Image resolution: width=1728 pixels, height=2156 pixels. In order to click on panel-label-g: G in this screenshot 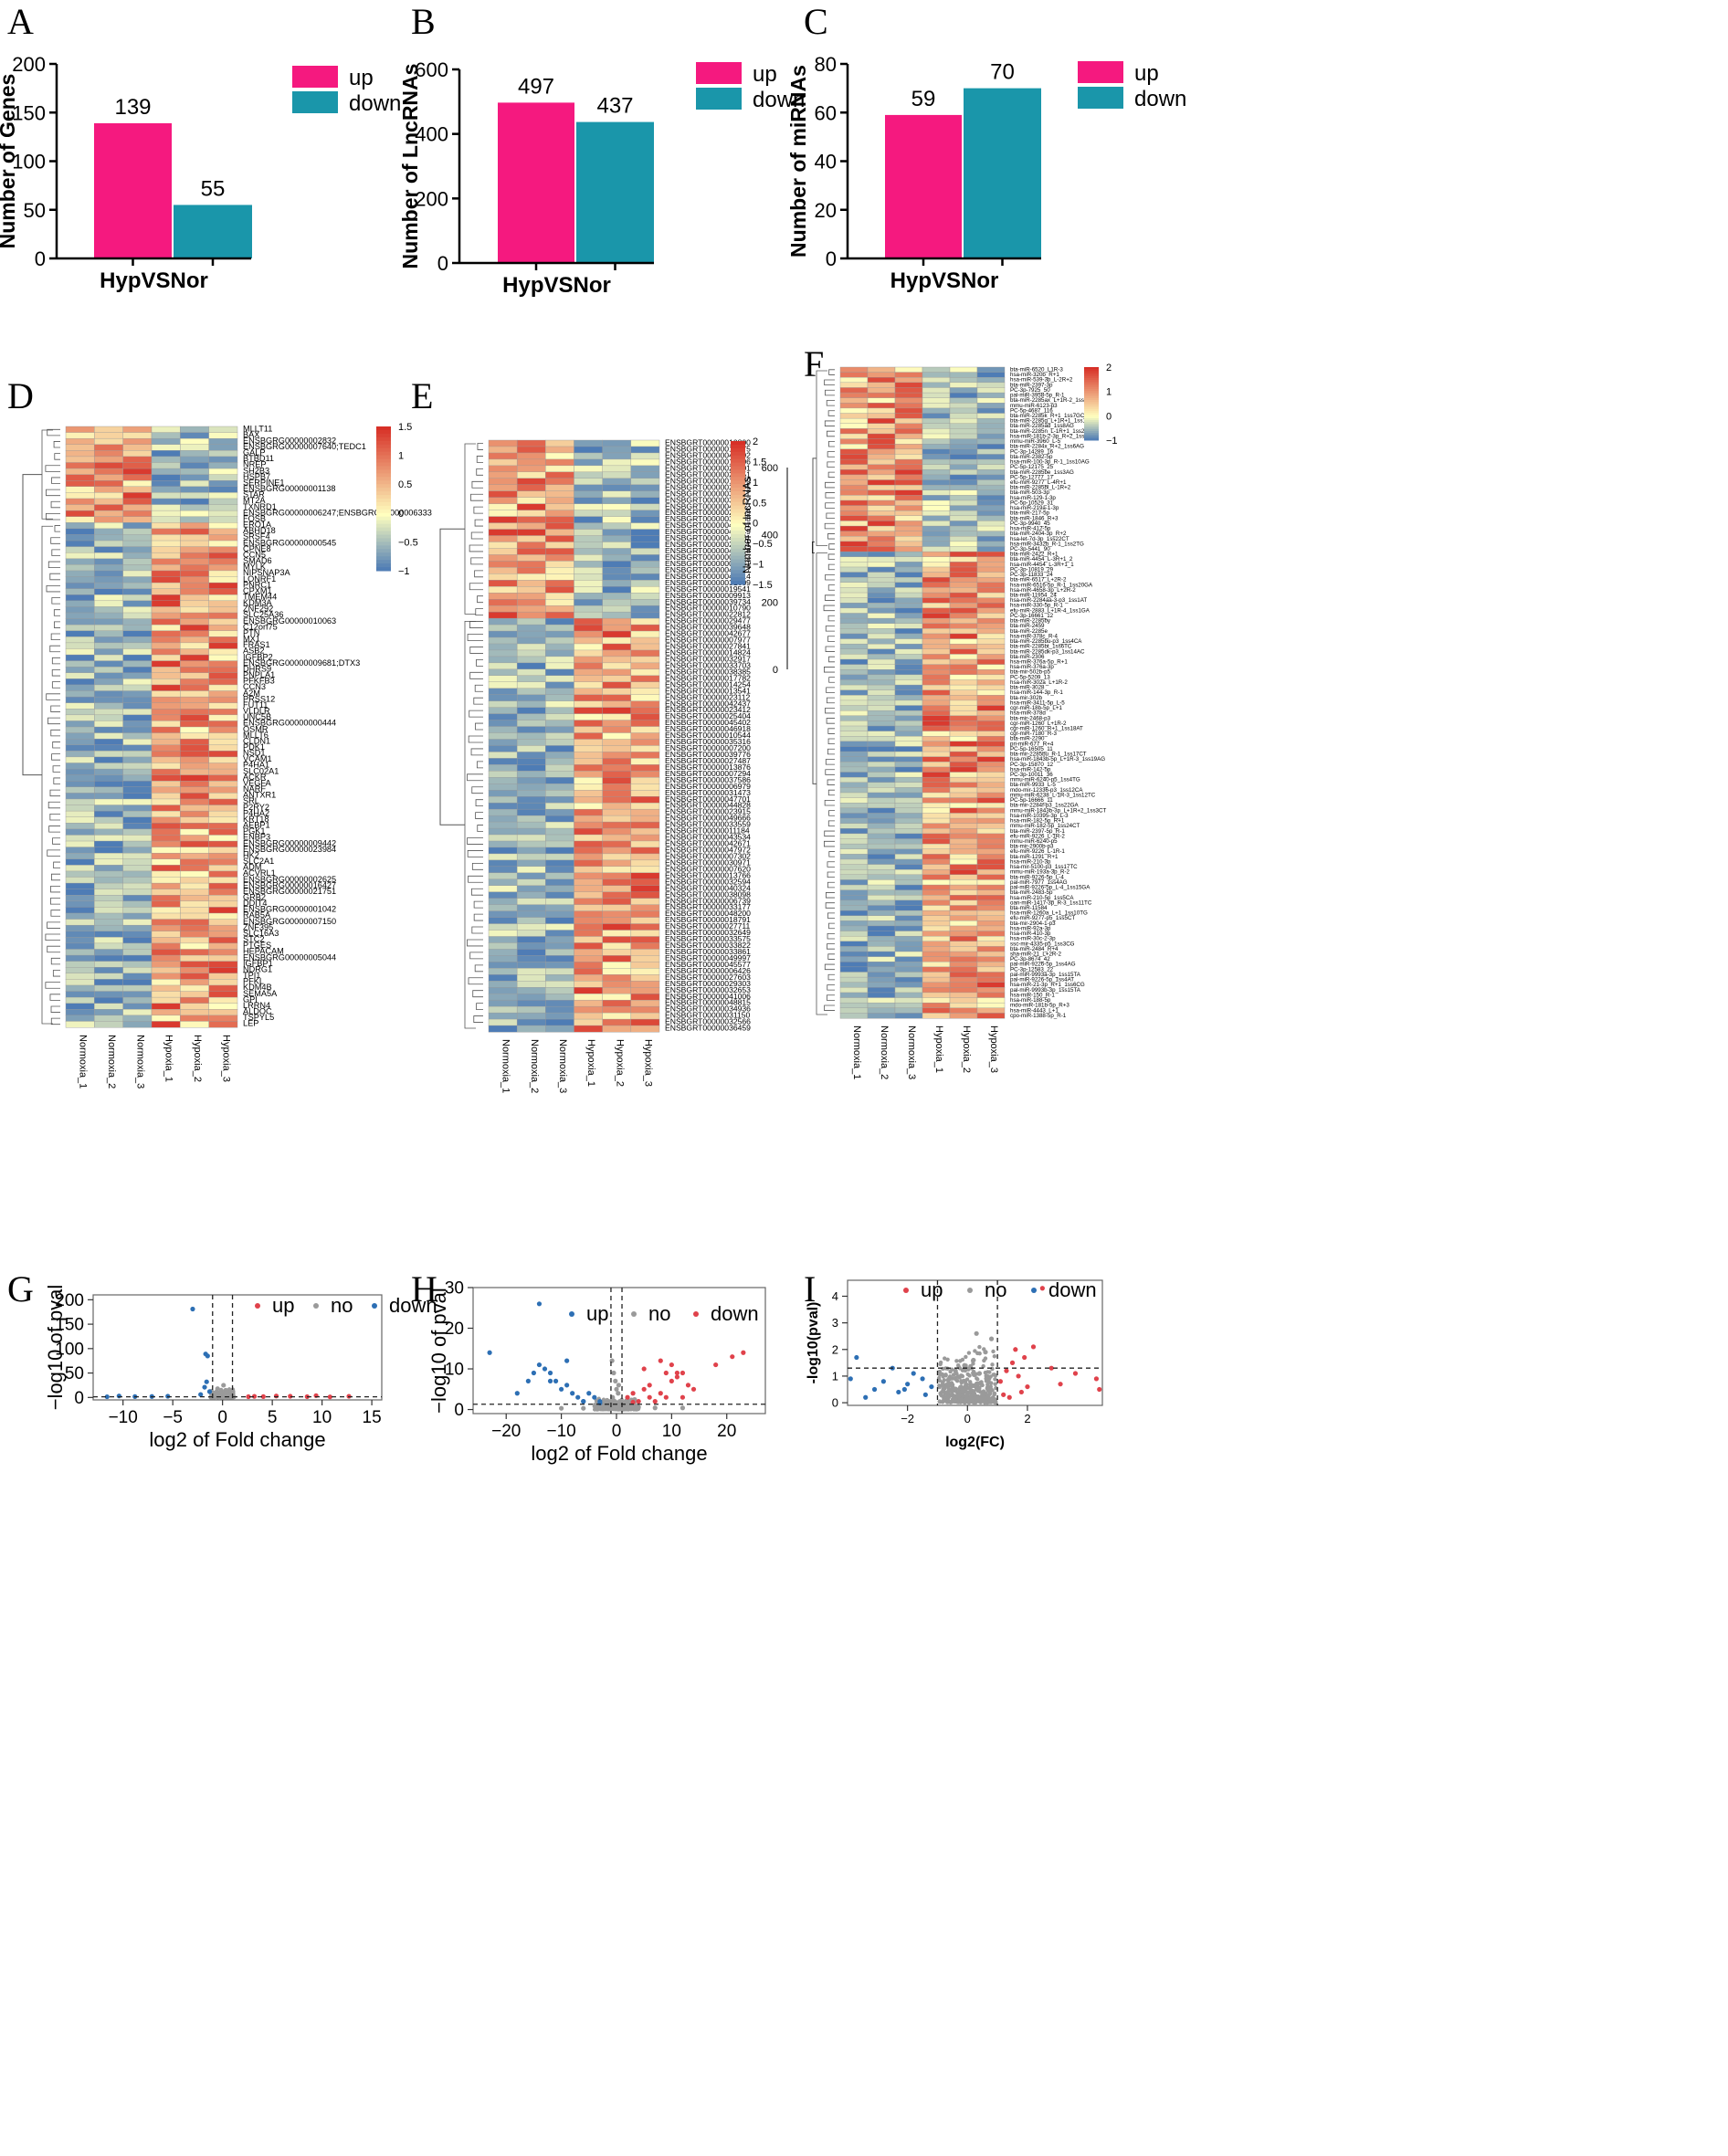, I will do `click(20, 1289)`.